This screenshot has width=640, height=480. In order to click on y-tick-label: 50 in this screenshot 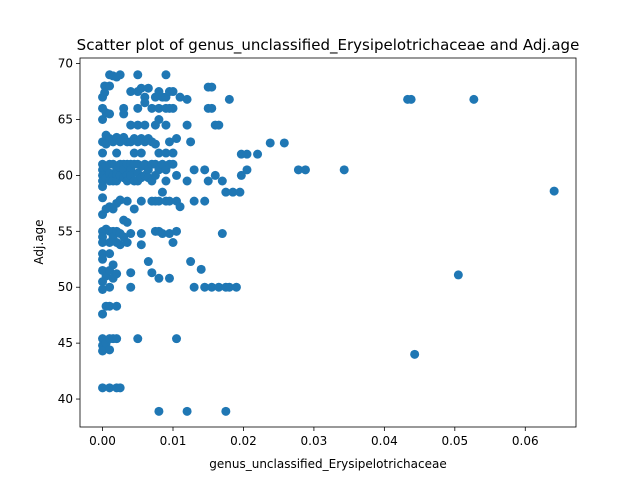, I will do `click(65, 287)`.